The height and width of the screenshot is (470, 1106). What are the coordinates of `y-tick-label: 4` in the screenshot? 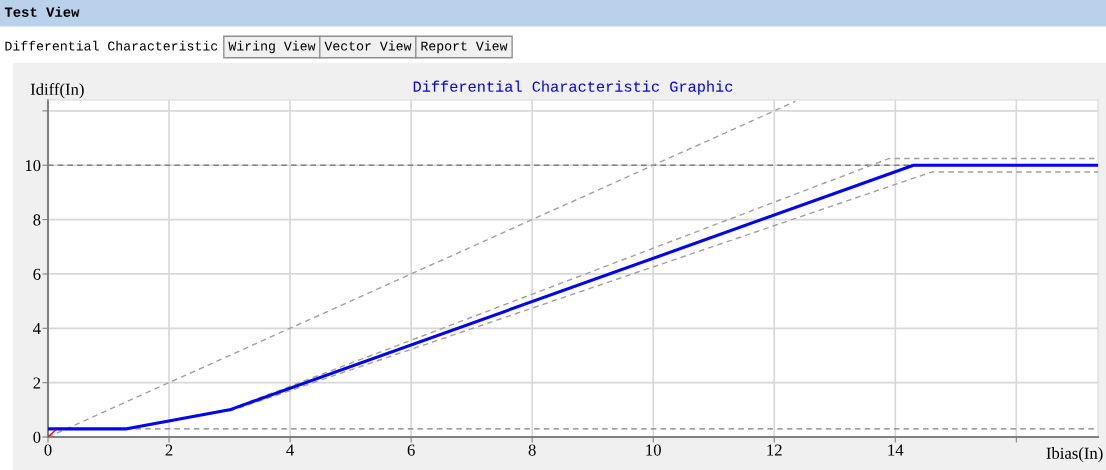 It's located at (37, 329).